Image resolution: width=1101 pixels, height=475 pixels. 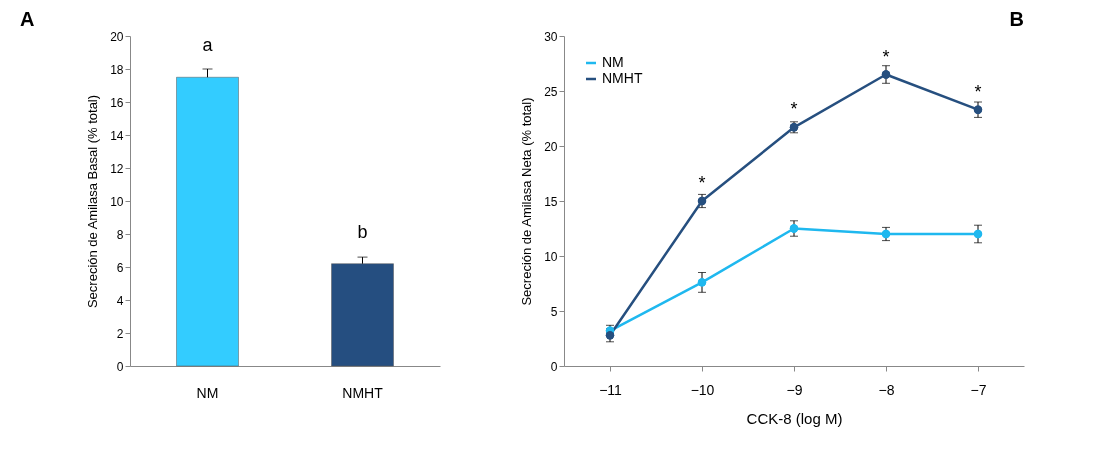 What do you see at coordinates (93, 201) in the screenshot?
I see `y-axis-title: Secreción de Amilasa Basal (% total)` at bounding box center [93, 201].